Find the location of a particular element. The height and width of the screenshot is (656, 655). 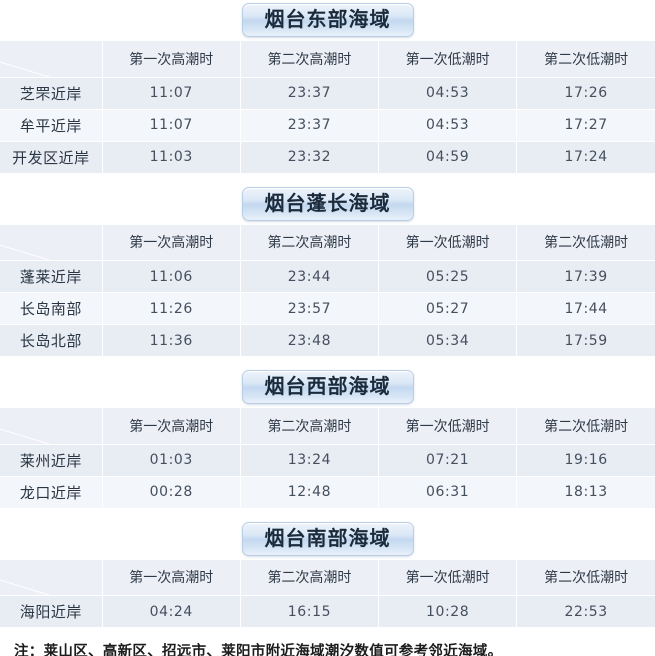

tide-time-cell: 11:36 is located at coordinates (171, 340).